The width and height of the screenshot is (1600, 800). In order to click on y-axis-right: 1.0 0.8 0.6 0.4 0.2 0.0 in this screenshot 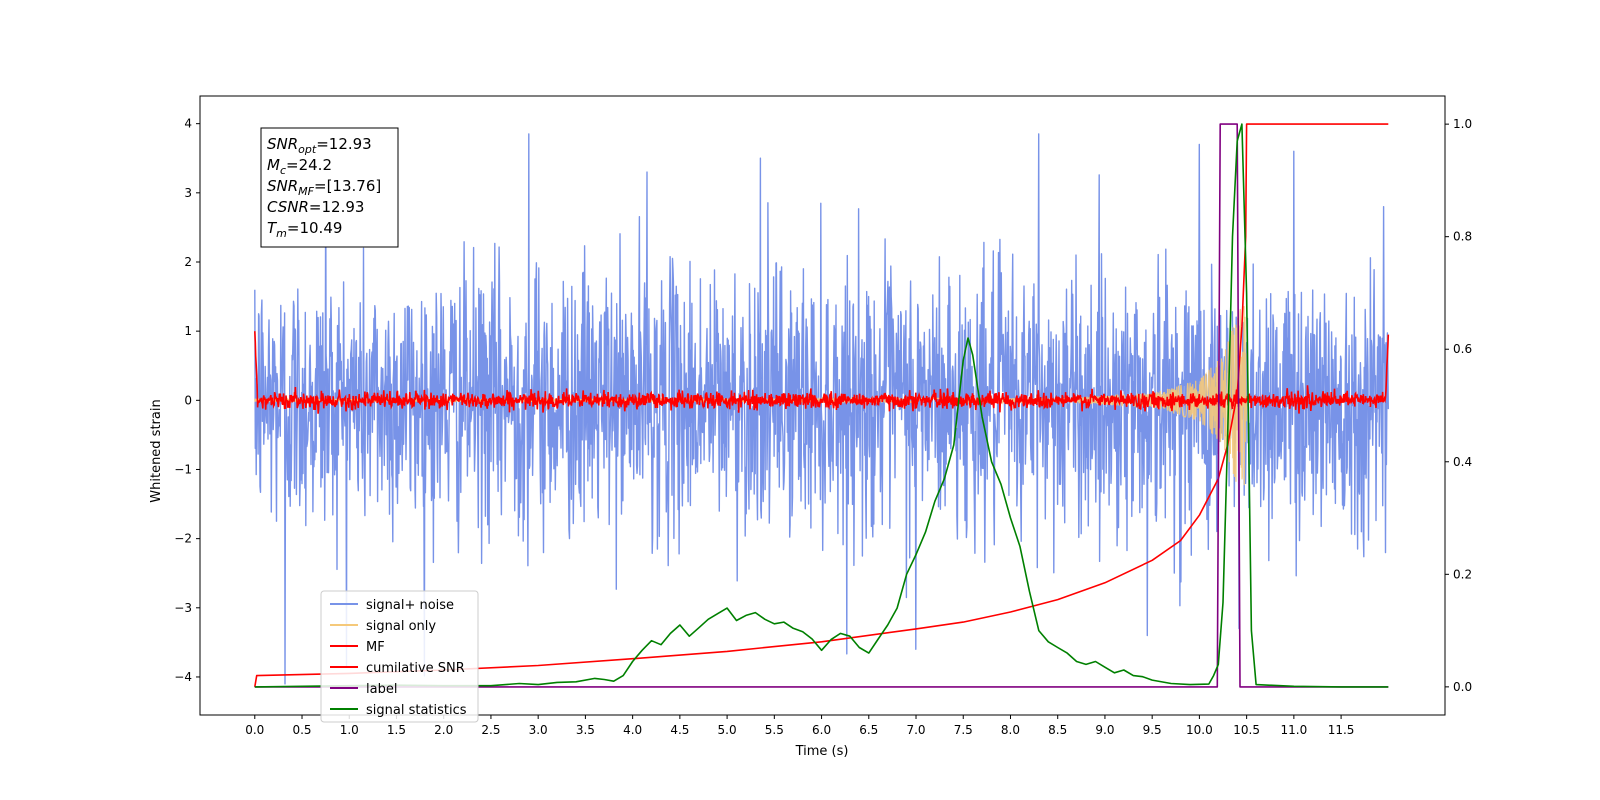, I will do `click(1458, 405)`.